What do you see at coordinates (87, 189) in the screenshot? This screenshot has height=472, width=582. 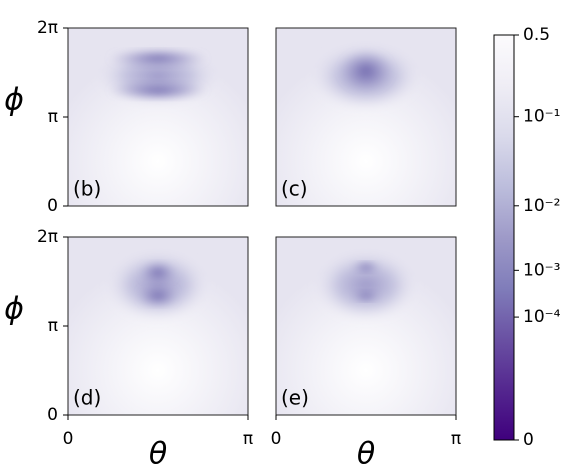 I see `panel-label: (b)` at bounding box center [87, 189].